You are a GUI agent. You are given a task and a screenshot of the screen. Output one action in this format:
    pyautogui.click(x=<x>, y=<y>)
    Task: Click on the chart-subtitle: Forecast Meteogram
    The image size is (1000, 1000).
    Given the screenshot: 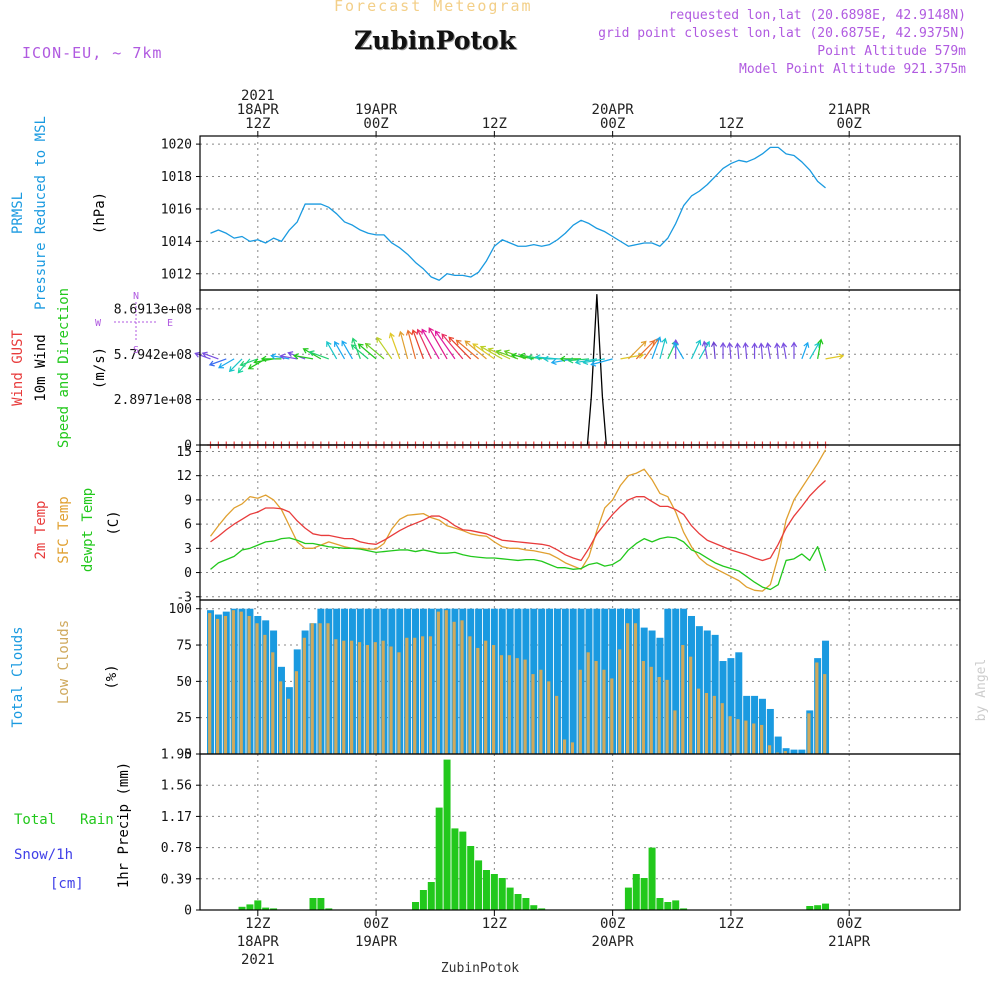 What is the action you would take?
    pyautogui.click(x=433, y=7)
    